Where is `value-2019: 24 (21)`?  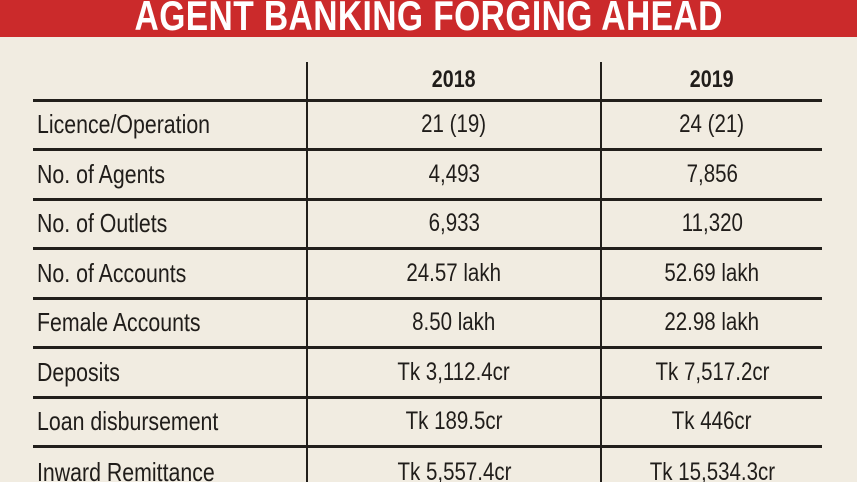 value-2019: 24 (21) is located at coordinates (711, 124).